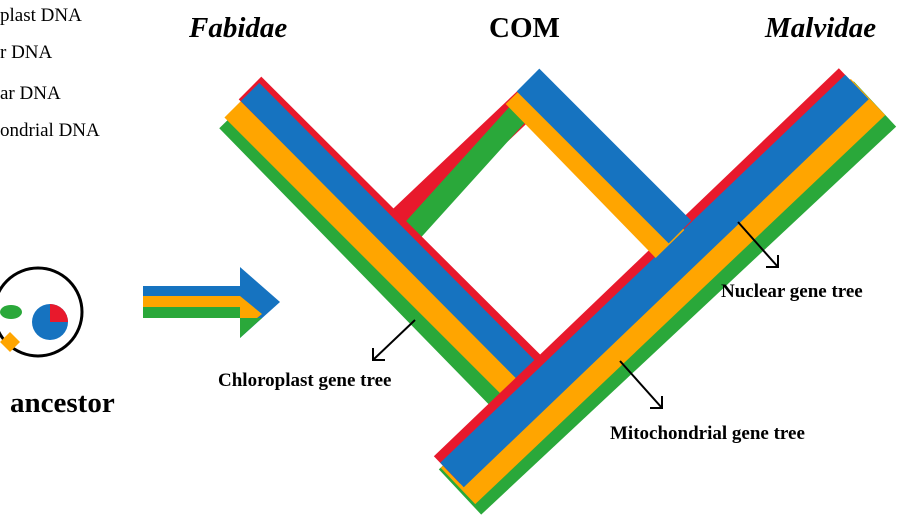  I want to click on mitochondrial-gene-tree-label: Mitochondrial gene tree, so click(707, 433).